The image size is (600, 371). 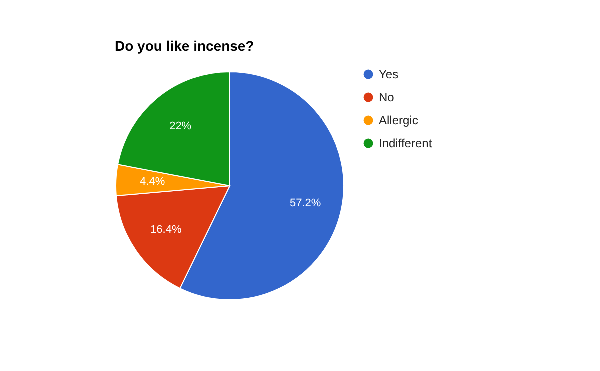 I want to click on data-label: 16.4%, so click(x=166, y=230).